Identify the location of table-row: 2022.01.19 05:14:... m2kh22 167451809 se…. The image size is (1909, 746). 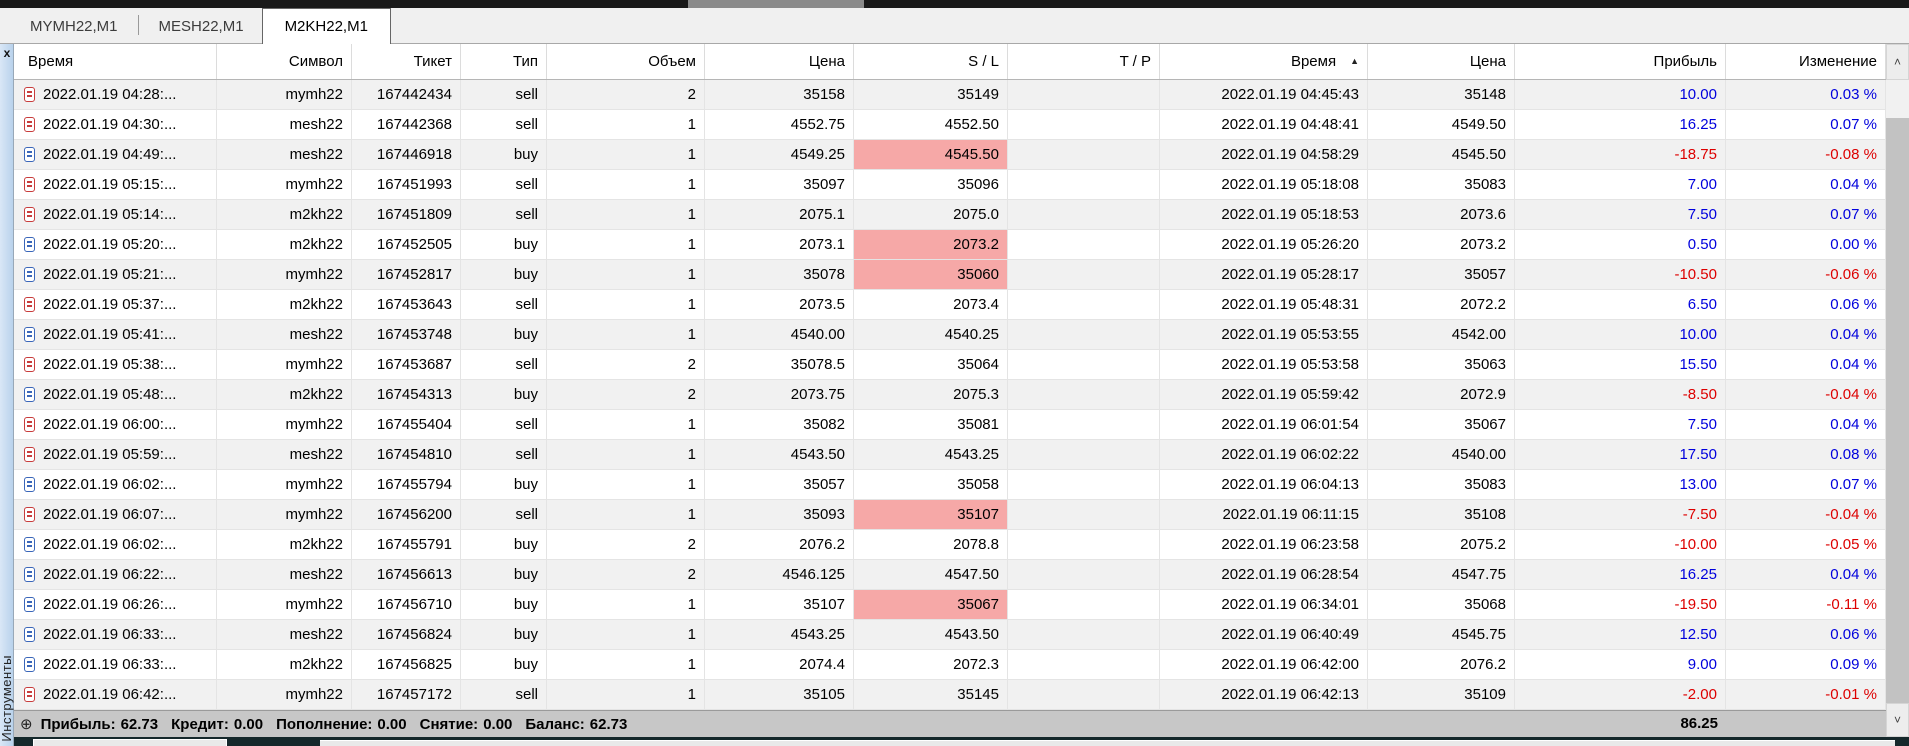
(950, 215).